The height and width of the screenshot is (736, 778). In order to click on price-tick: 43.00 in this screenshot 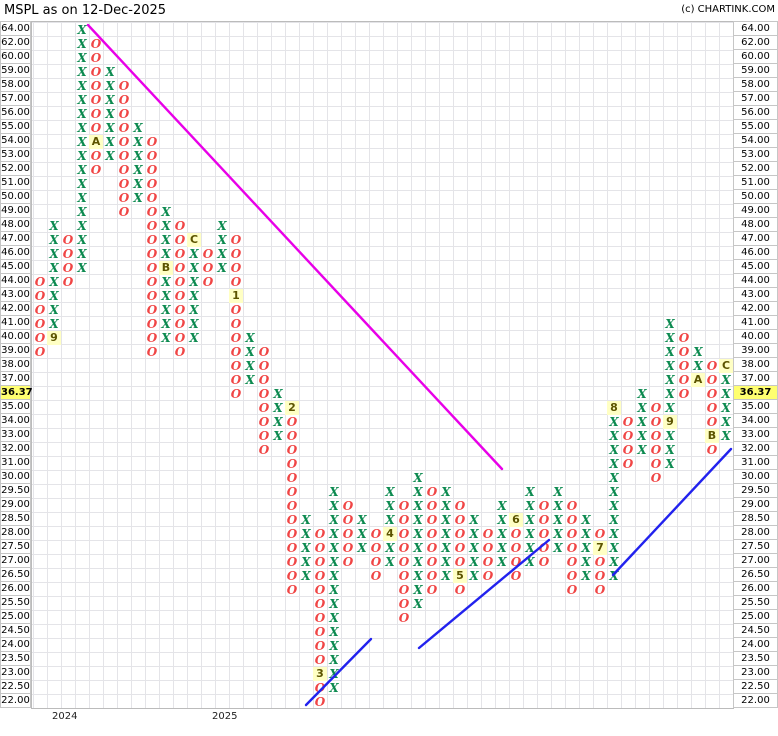, I will do `click(15, 294)`.